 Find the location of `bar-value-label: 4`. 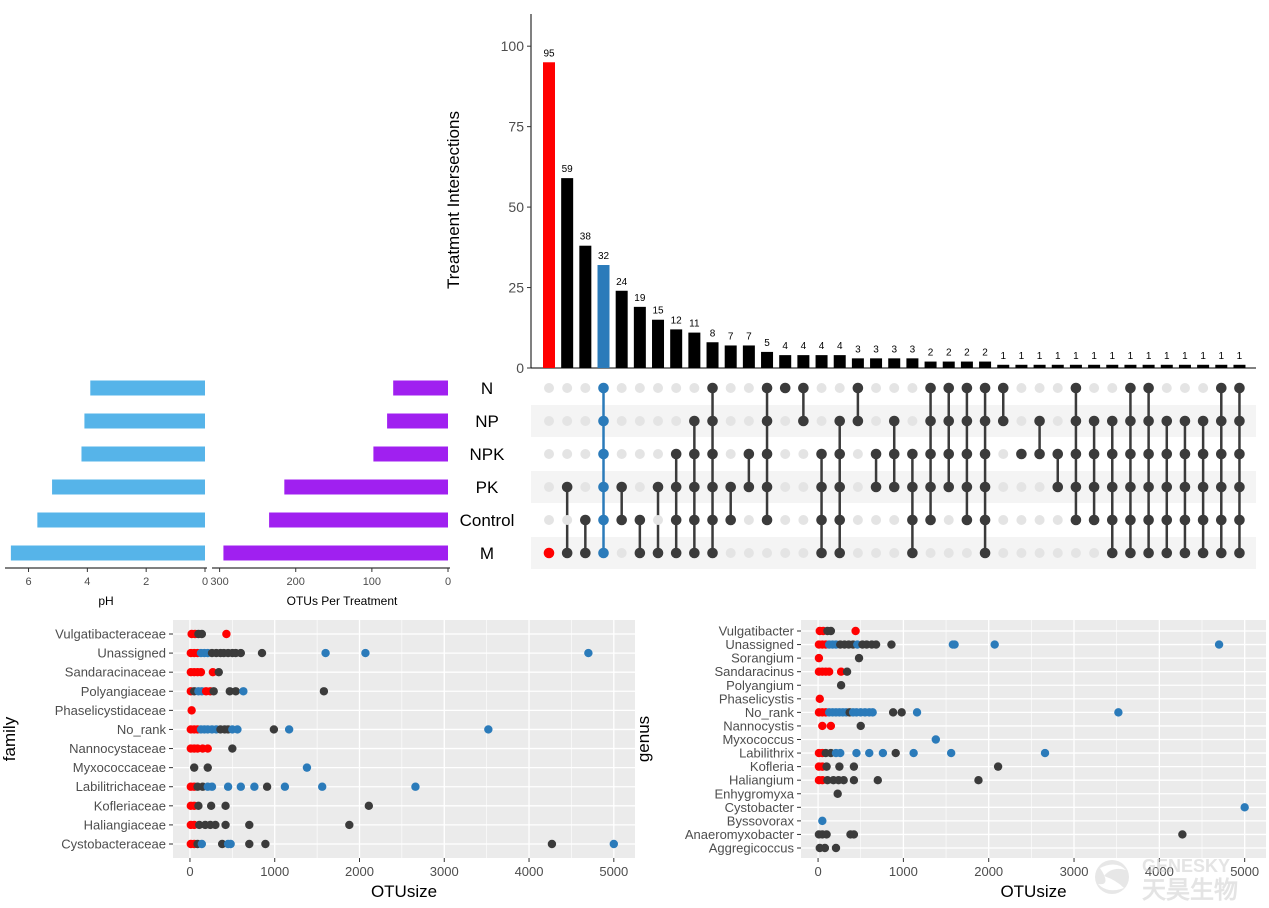

bar-value-label: 4 is located at coordinates (822, 346).